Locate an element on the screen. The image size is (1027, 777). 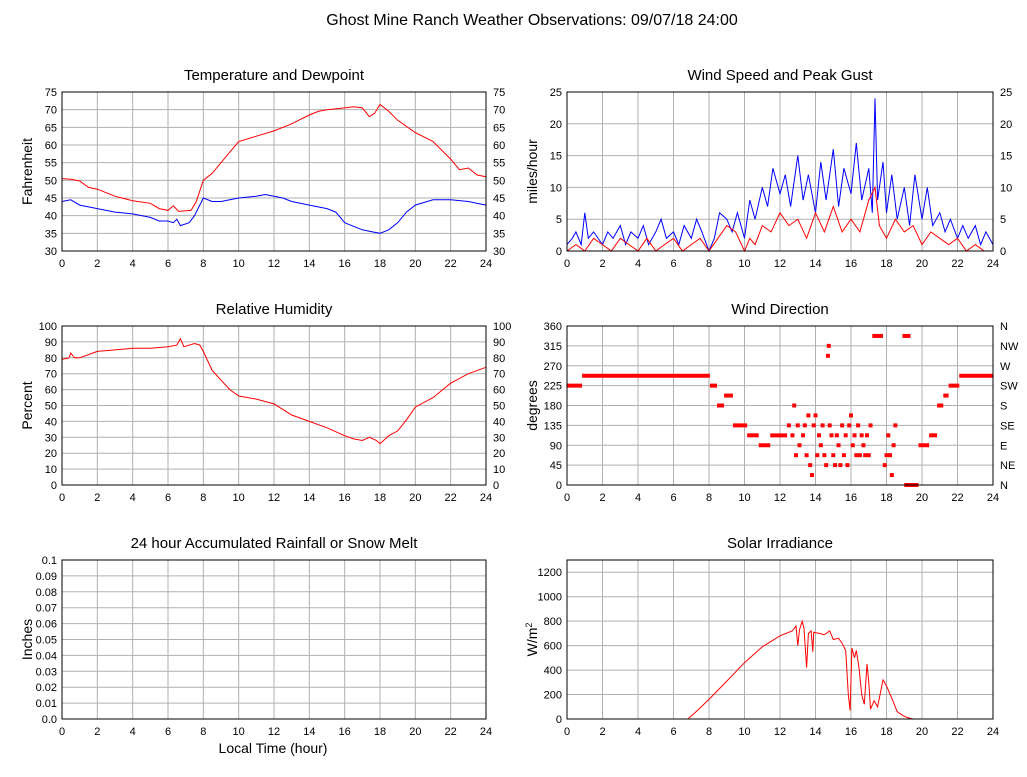
x-tick-label: 20 is located at coordinates (922, 264).